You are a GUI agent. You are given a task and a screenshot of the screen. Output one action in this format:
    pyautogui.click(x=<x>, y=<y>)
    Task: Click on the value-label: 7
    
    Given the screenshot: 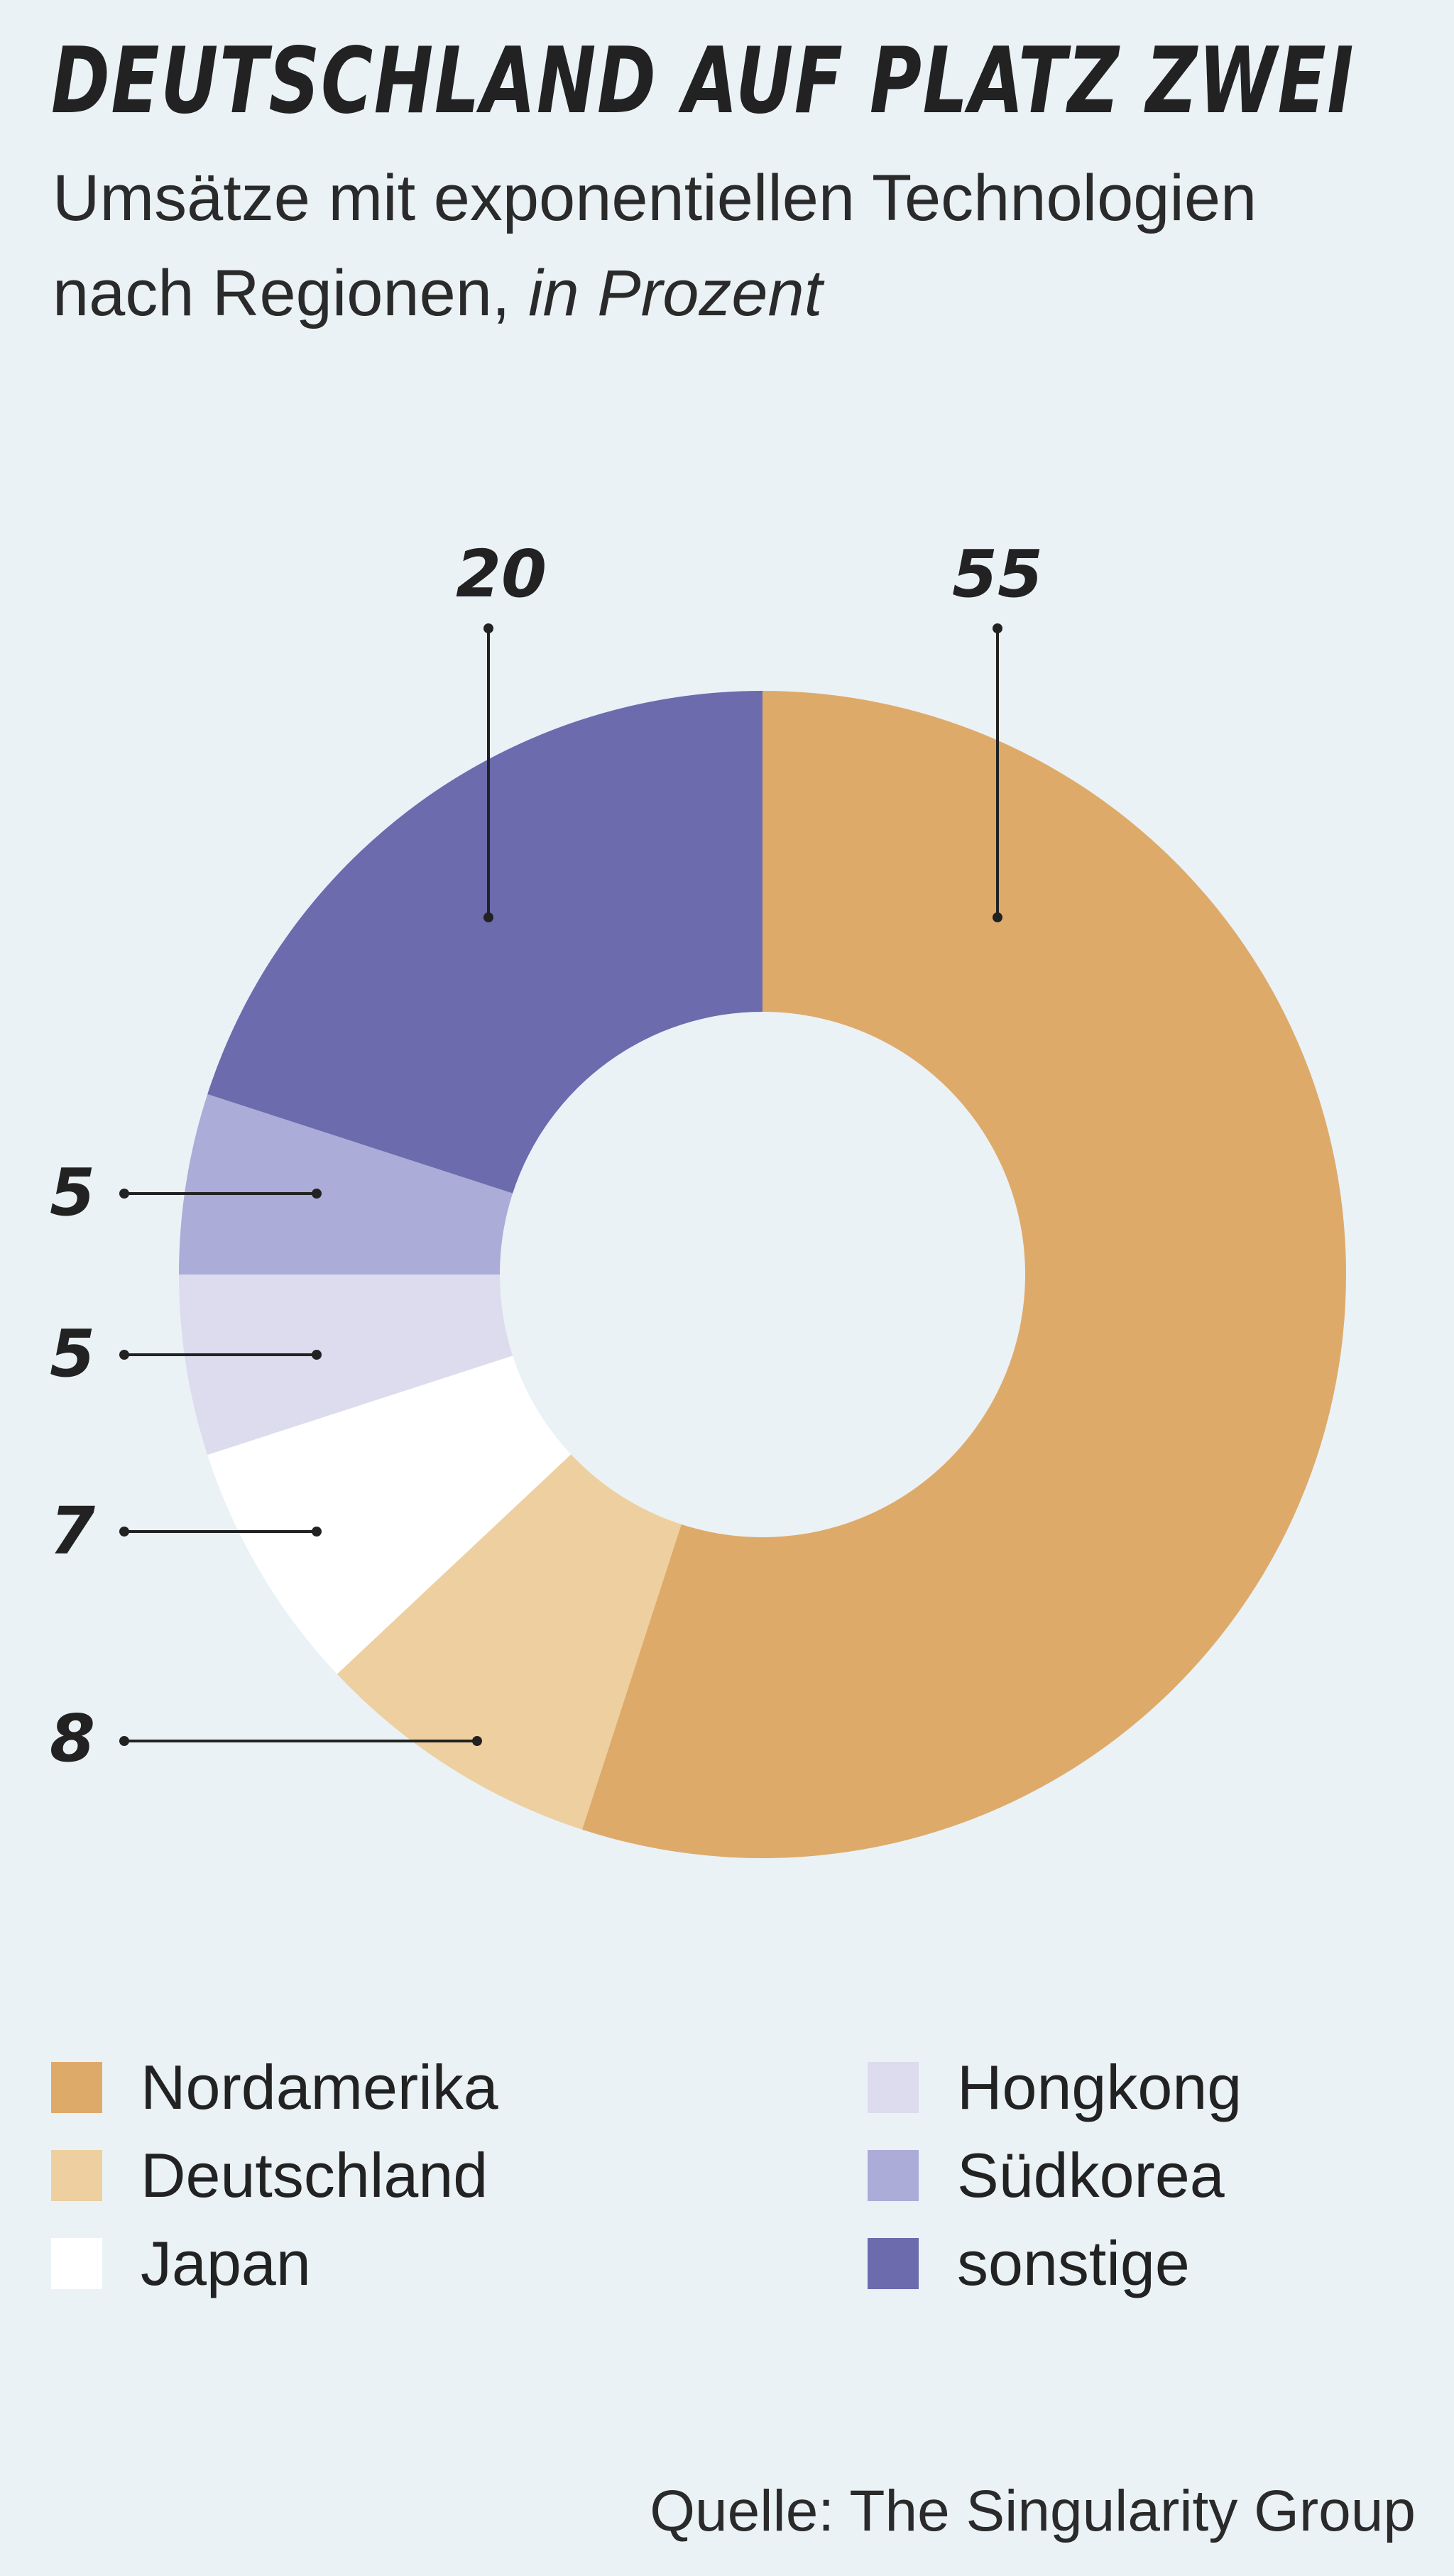 What is the action you would take?
    pyautogui.click(x=72, y=1531)
    